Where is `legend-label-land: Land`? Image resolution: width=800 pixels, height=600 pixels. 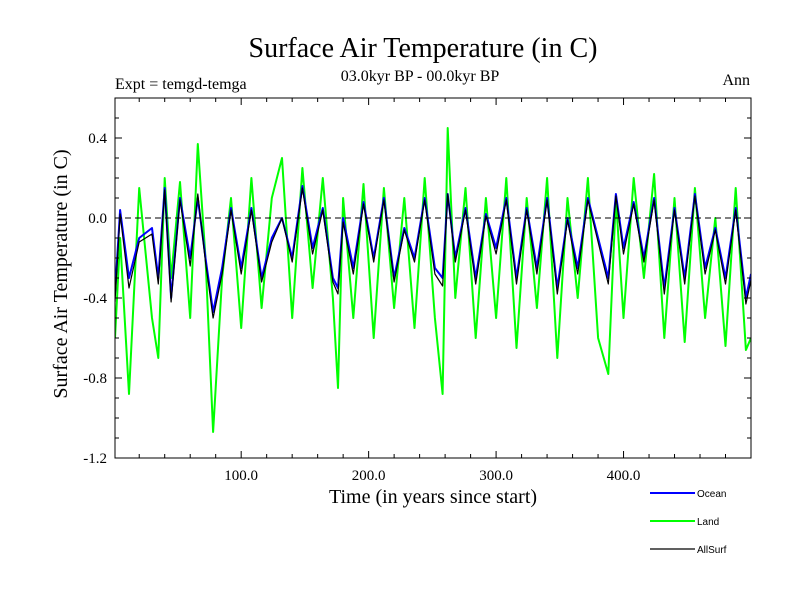 legend-label-land: Land is located at coordinates (708, 522).